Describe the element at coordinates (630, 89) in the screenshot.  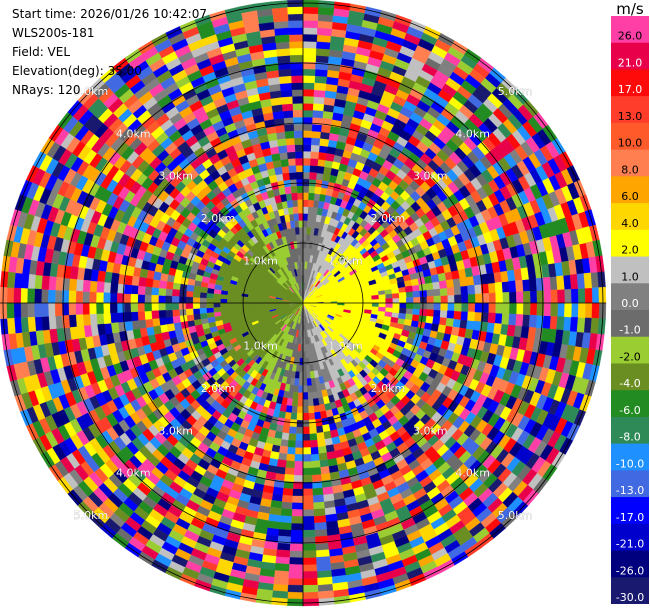
I see `colorbar-tick-label: 17.0` at that location.